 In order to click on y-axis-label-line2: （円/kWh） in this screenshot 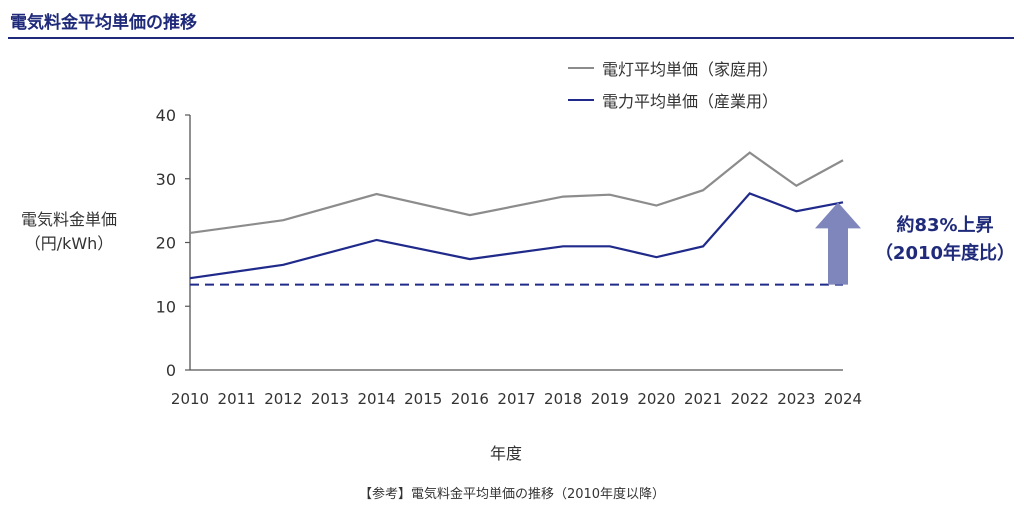, I will do `click(69, 243)`.